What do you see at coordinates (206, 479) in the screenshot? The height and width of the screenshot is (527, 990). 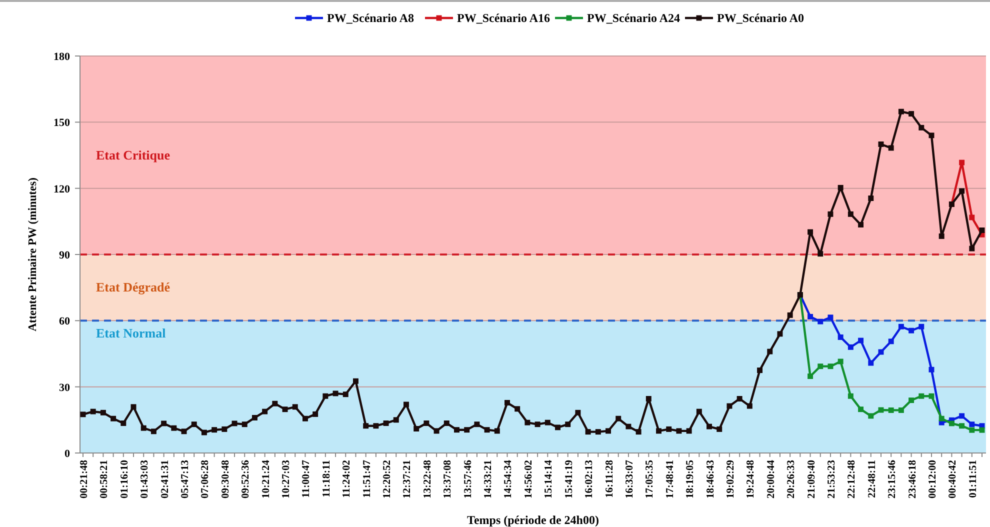 I see `x-tick-label: 07:06:28` at bounding box center [206, 479].